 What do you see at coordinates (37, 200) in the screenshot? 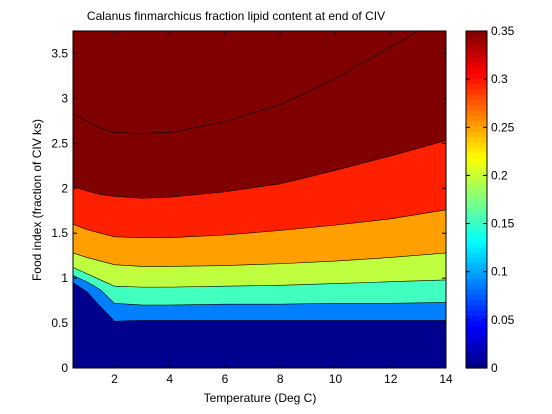
I see `y-axis-label: Food index (fraction of CIV ks)` at bounding box center [37, 200].